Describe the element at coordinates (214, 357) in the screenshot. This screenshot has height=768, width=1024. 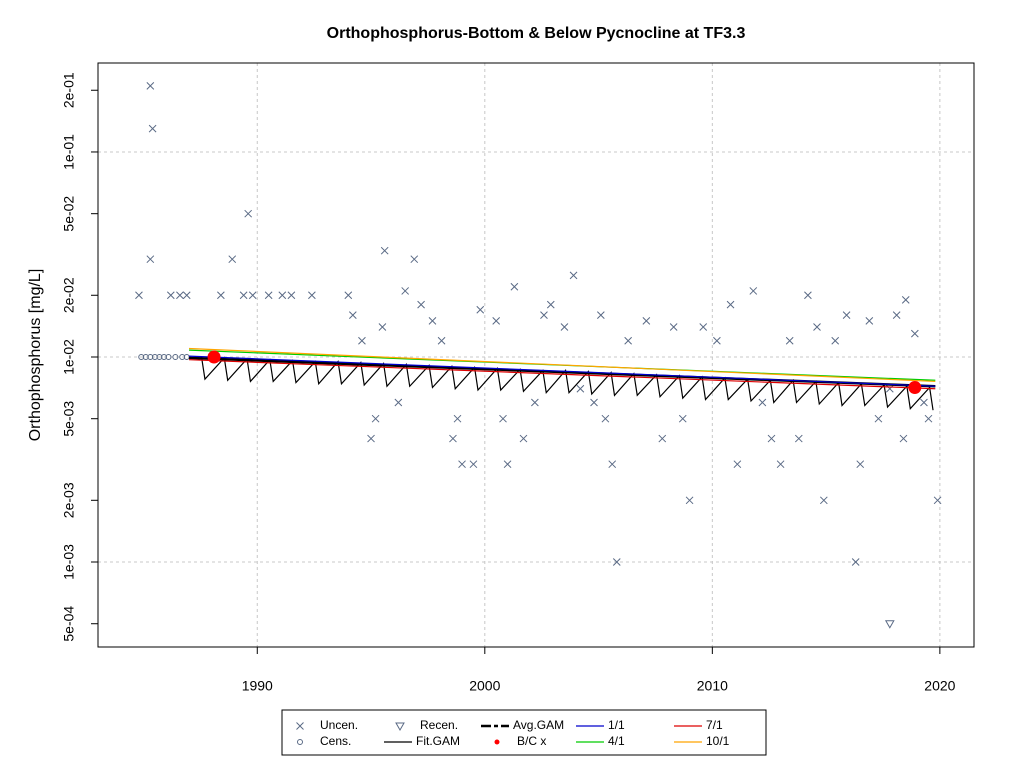
I see `bc-point` at that location.